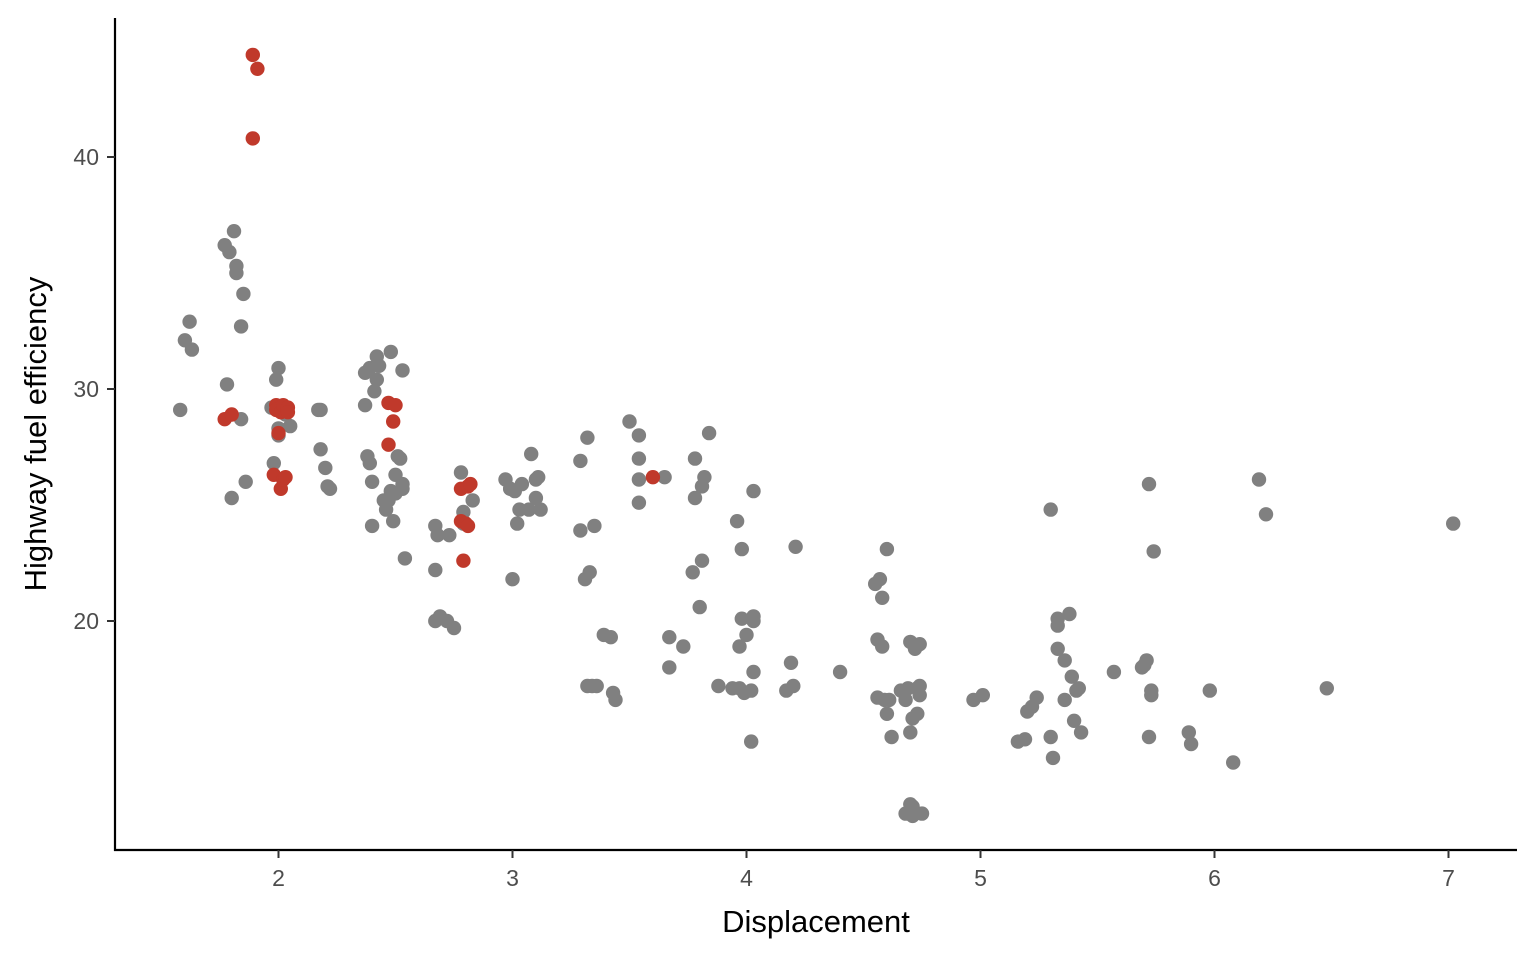  What do you see at coordinates (278, 878) in the screenshot?
I see `x-tick-label: 2` at bounding box center [278, 878].